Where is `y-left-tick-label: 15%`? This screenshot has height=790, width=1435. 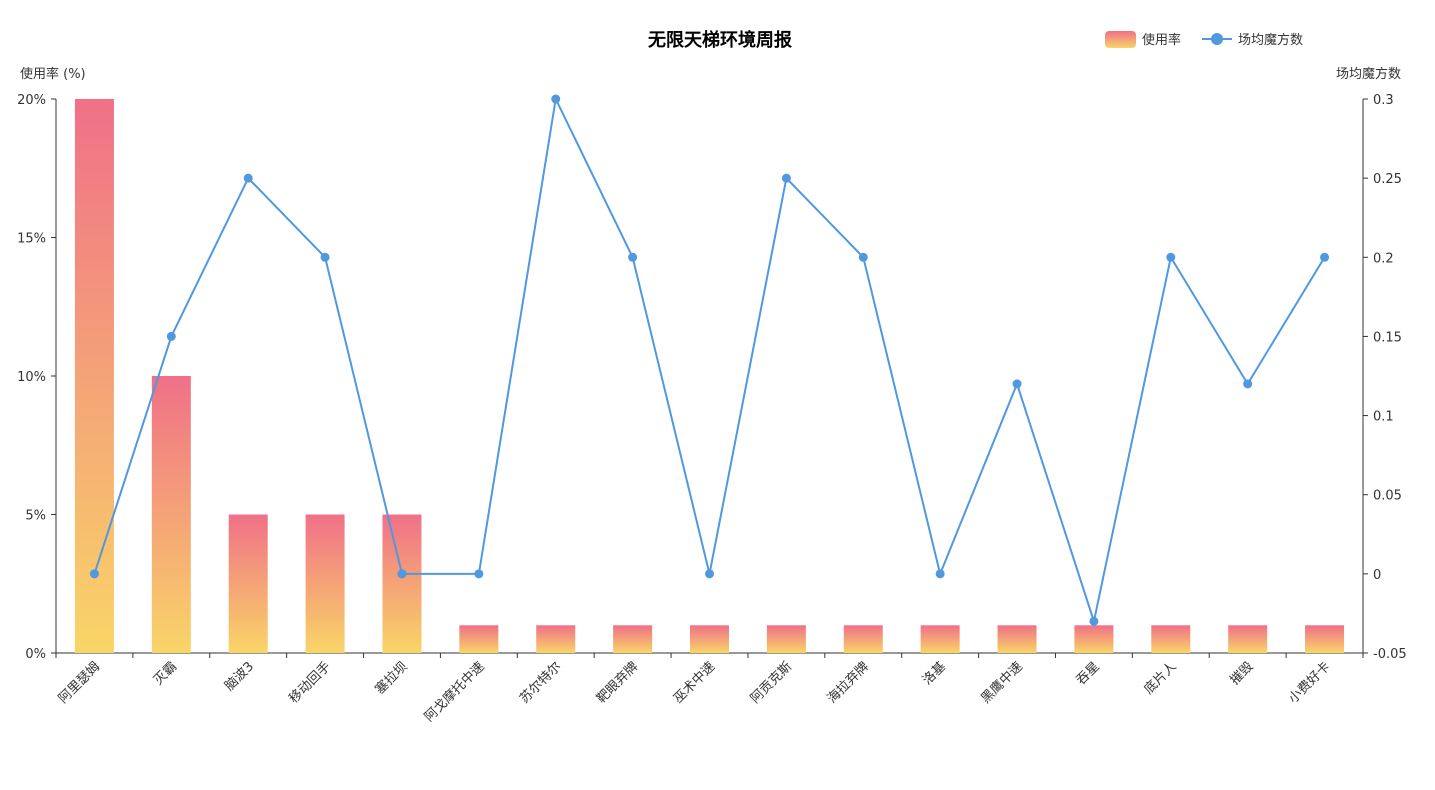 y-left-tick-label: 15% is located at coordinates (31, 239).